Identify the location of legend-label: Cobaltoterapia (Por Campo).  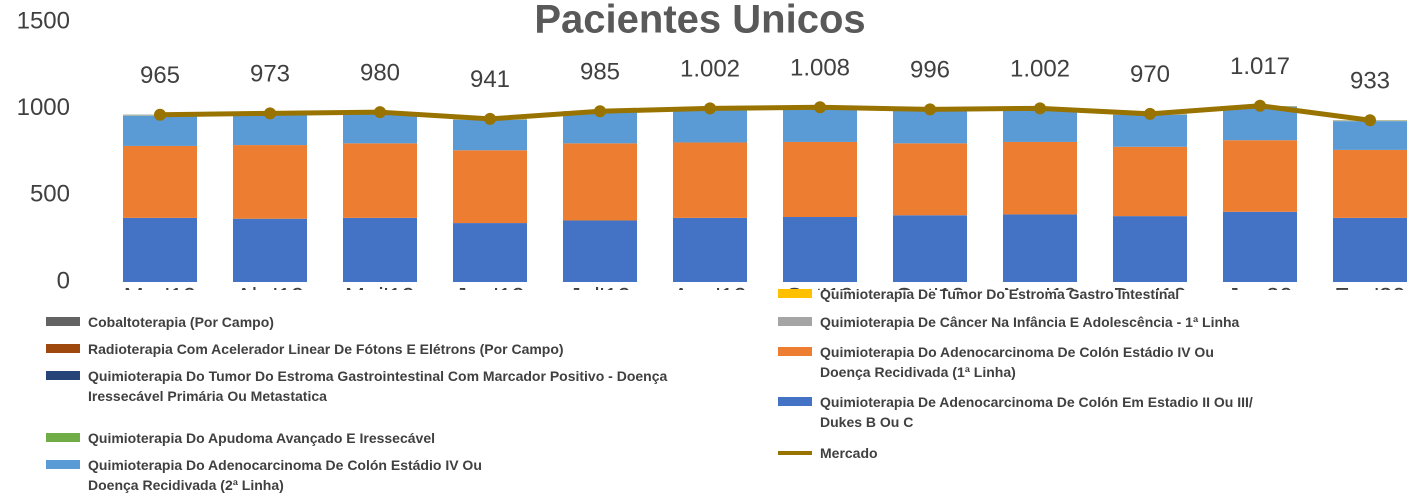
(181, 322).